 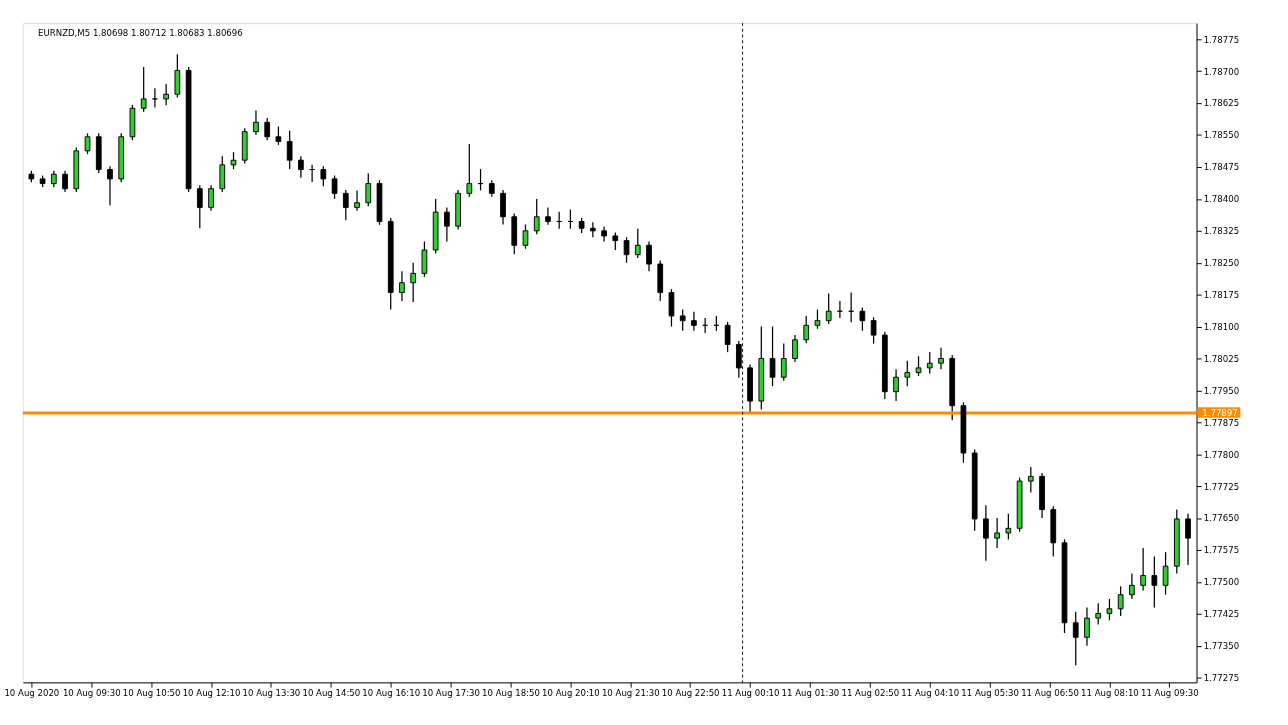 I want to click on x-tick-label: 10 Aug 12:10, so click(x=211, y=693).